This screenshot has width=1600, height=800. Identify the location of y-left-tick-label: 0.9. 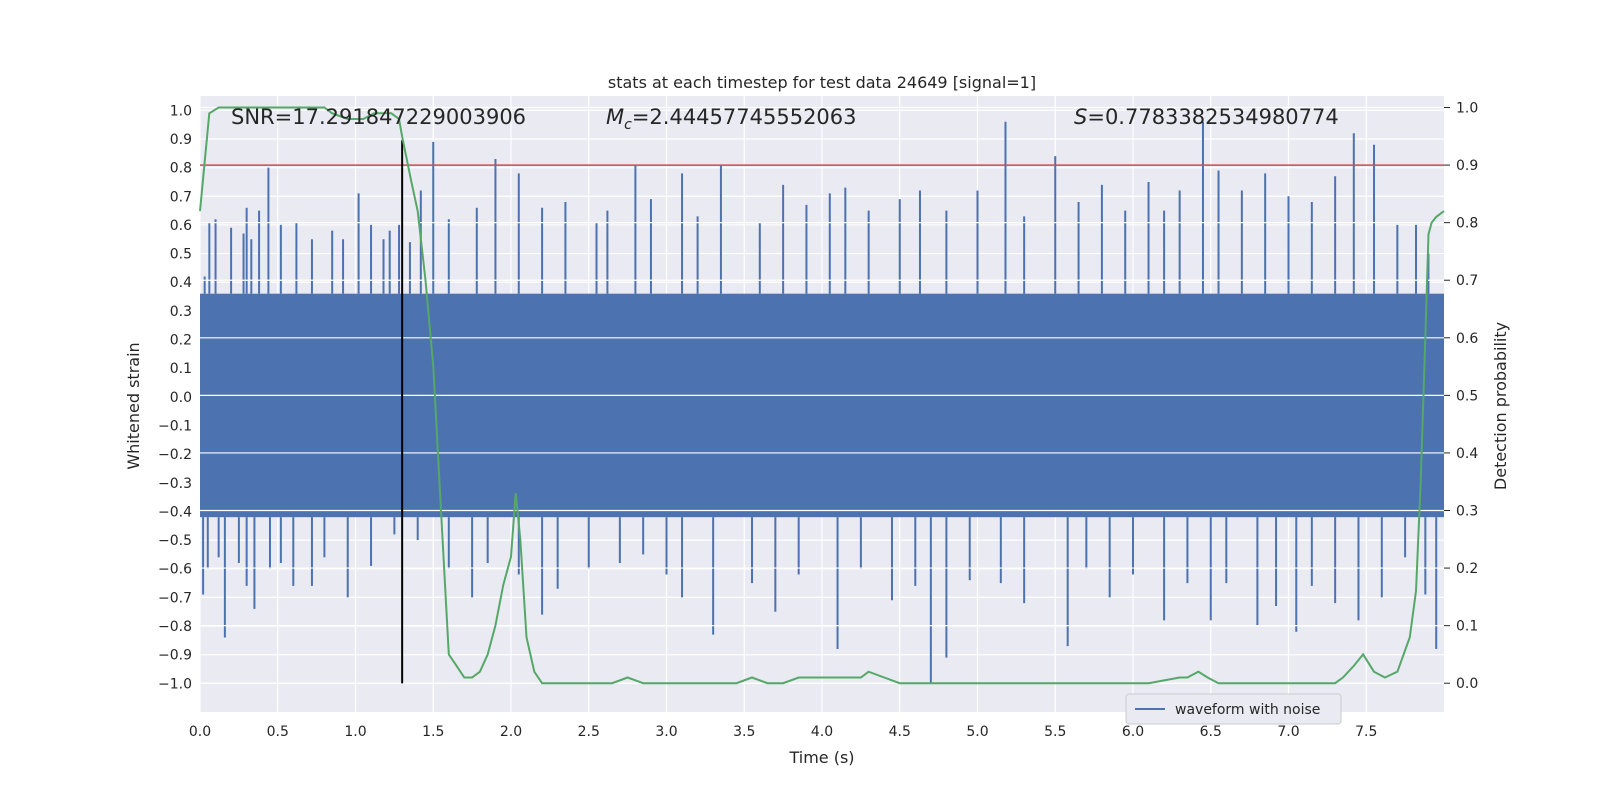
(181, 140).